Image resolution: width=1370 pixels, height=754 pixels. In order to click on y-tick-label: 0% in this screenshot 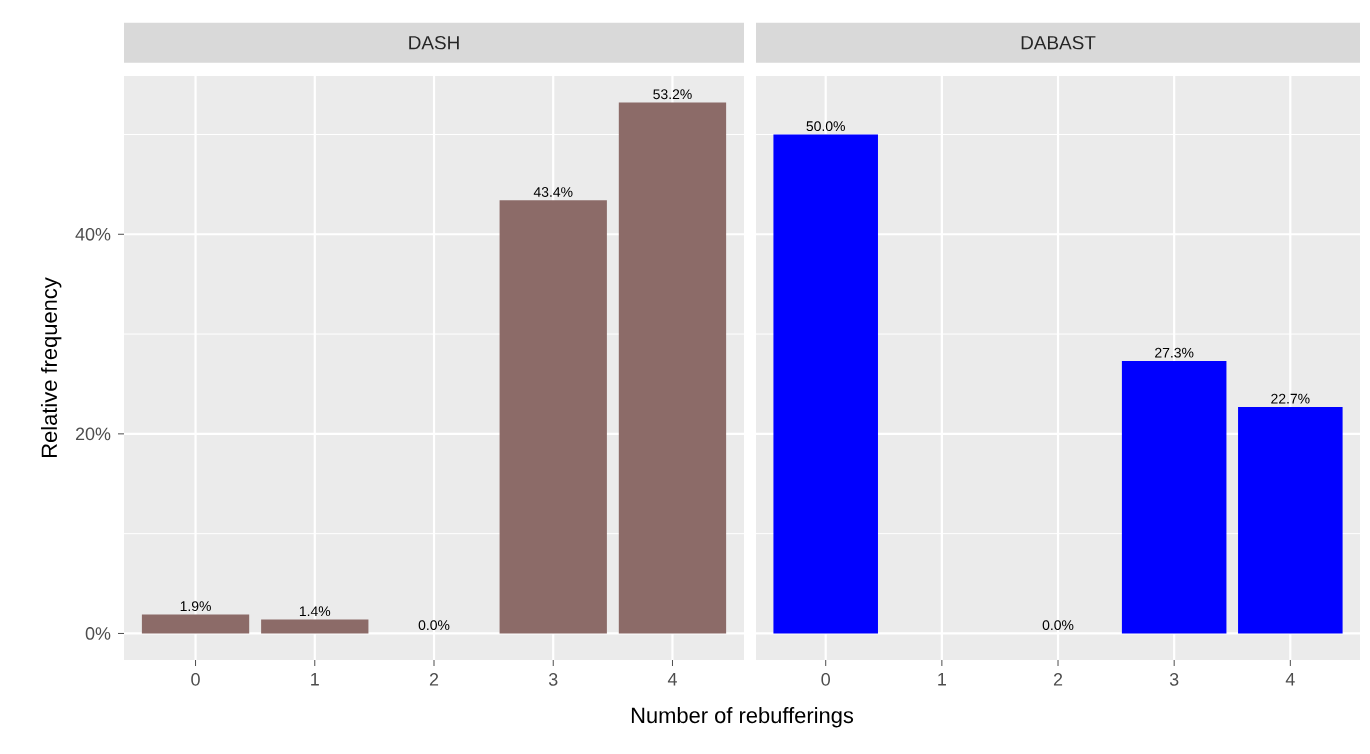, I will do `click(98, 633)`.